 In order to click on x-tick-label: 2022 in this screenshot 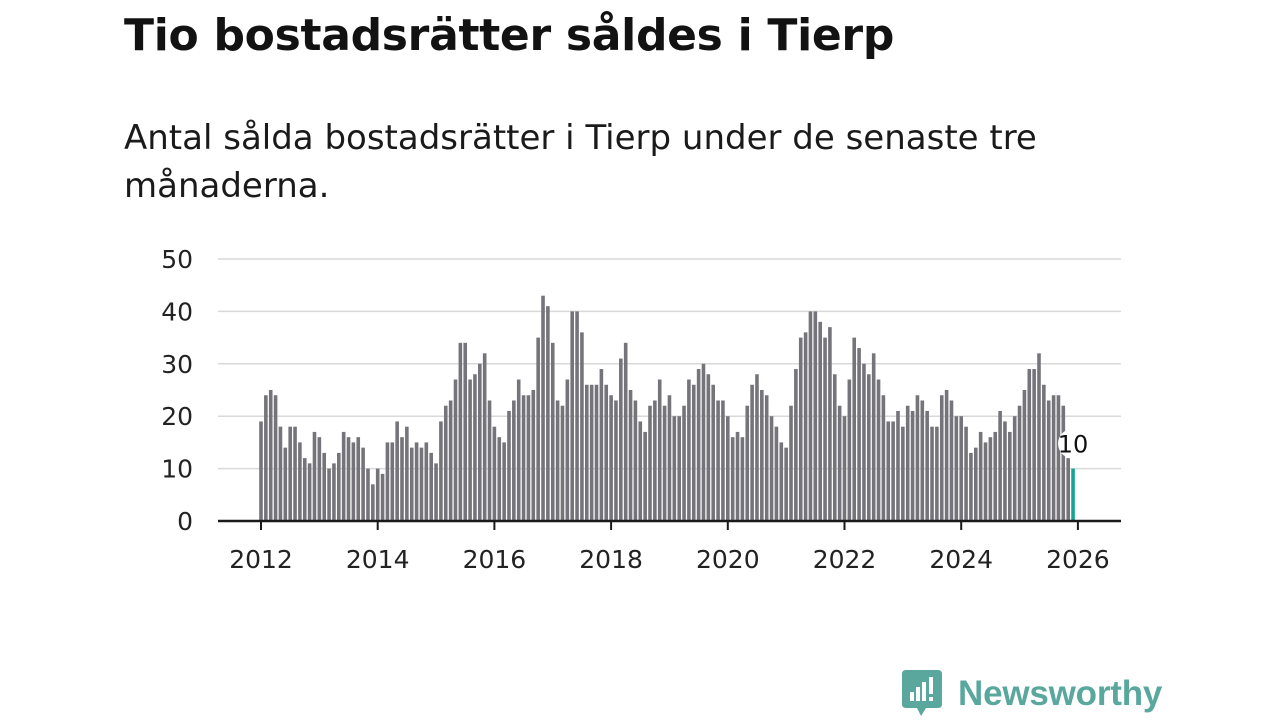, I will do `click(845, 559)`.